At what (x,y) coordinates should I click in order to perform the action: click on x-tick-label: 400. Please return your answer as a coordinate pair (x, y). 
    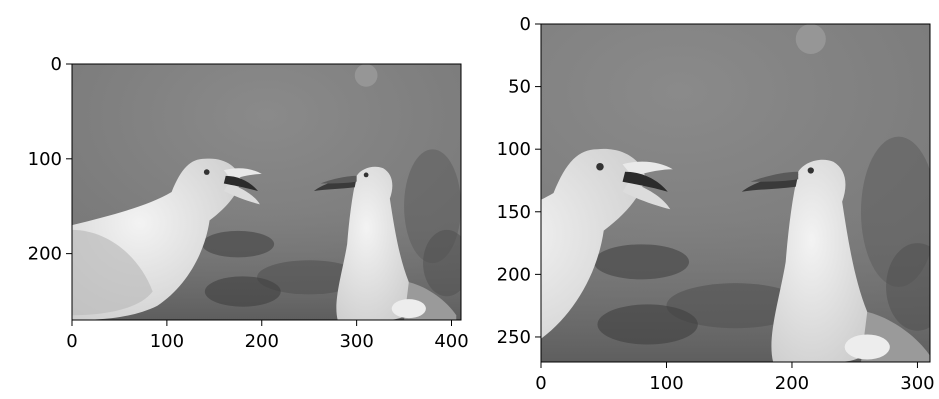
    Looking at the image, I should click on (451, 341).